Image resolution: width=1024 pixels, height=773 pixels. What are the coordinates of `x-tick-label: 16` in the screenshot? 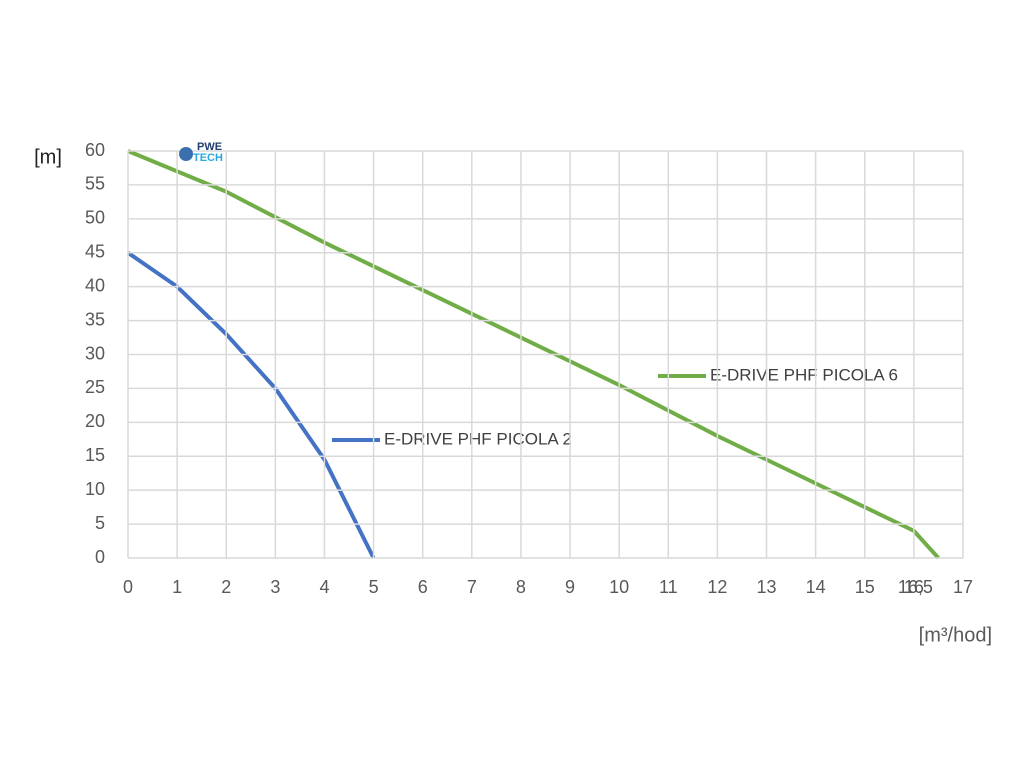 It's located at (914, 587).